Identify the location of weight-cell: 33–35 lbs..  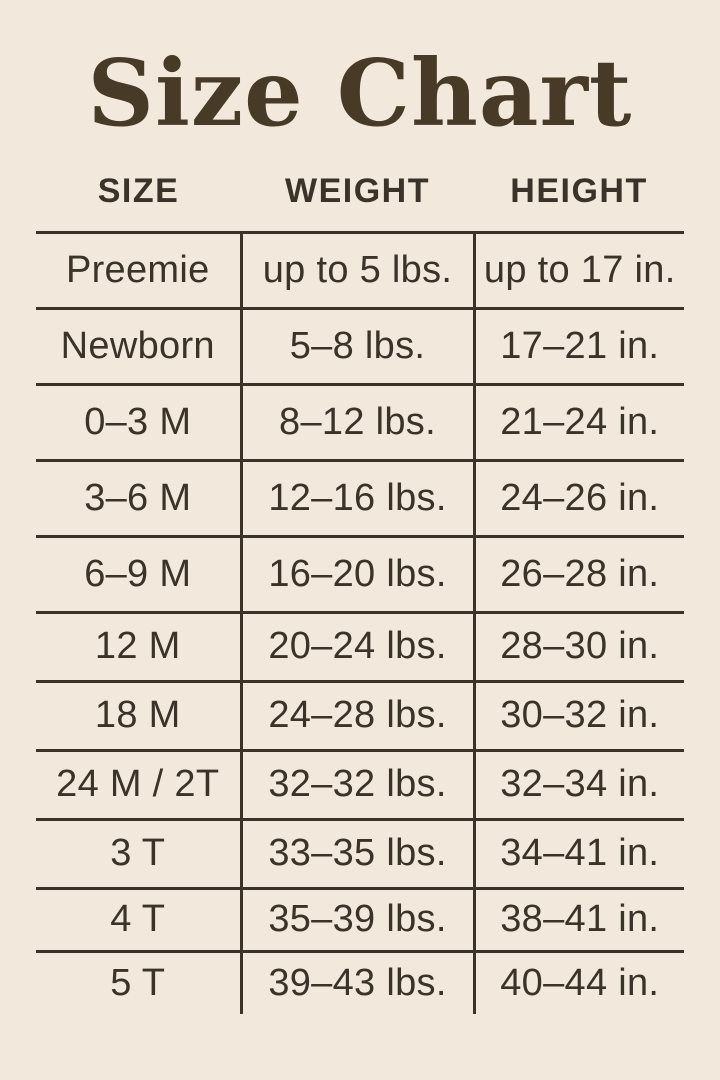
(356, 852).